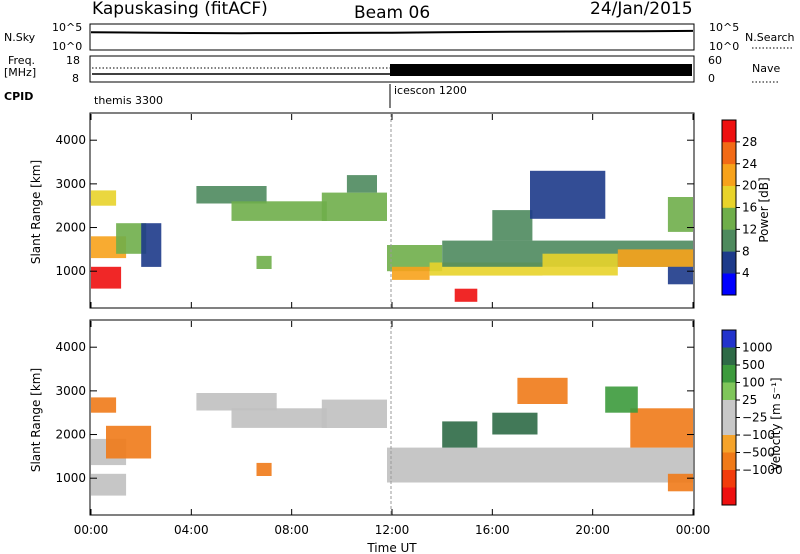 This screenshot has height=554, width=800. I want to click on nave-right-tick-top: 60, so click(715, 60).